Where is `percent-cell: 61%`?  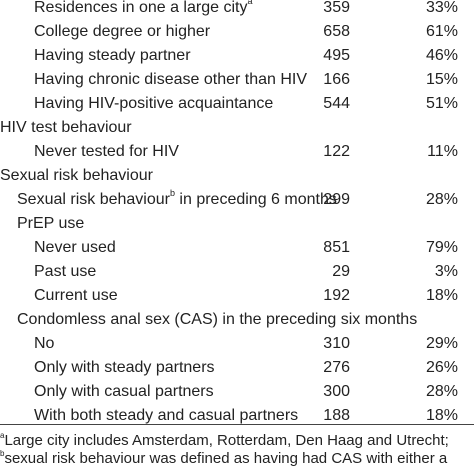
percent-cell: 61% is located at coordinates (441, 31).